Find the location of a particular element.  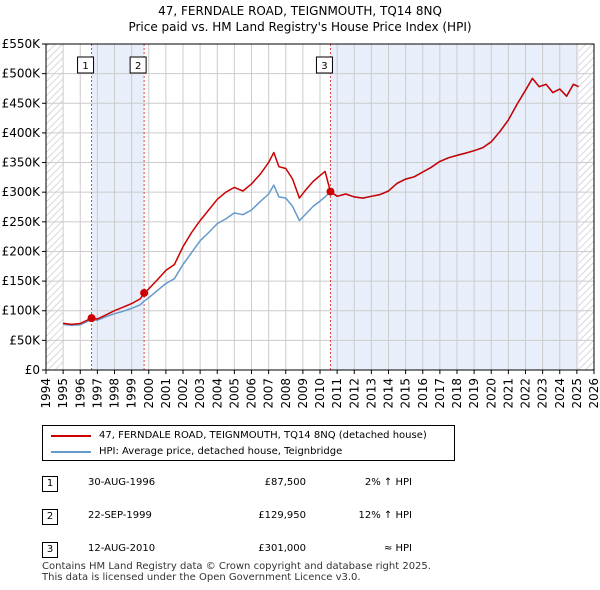

x-tick-label: 2021 is located at coordinates (508, 393).